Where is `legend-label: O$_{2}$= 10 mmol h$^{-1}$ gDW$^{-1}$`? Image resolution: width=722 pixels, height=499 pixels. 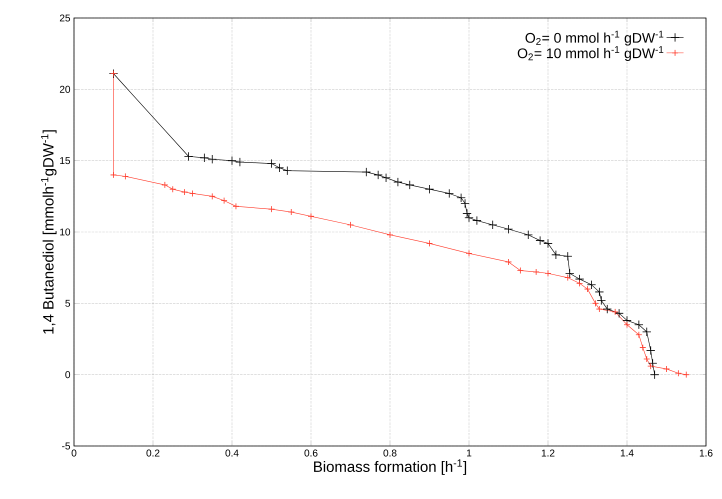
legend-label: O$_{2}$= 10 mmol h$^{-1}$ gDW$^{-1}$ is located at coordinates (591, 53).